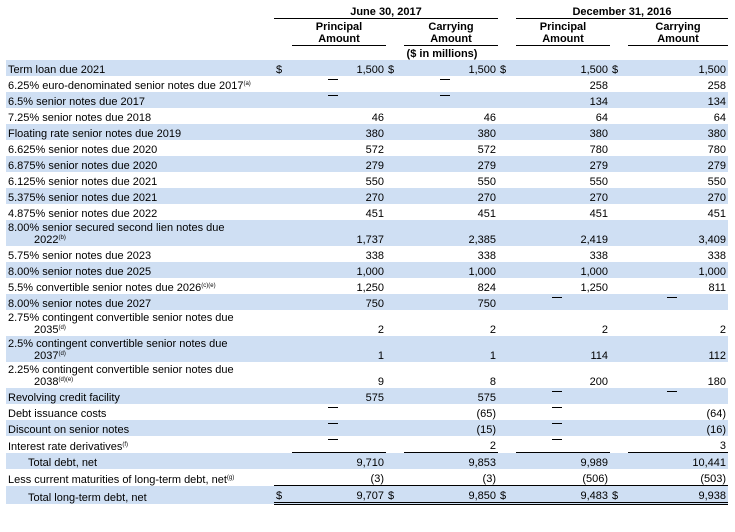 The width and height of the screenshot is (735, 532). Describe the element at coordinates (367, 254) in the screenshot. I see `table-row: 5.75% senior notes due 2023 338 338 338 338` at that location.